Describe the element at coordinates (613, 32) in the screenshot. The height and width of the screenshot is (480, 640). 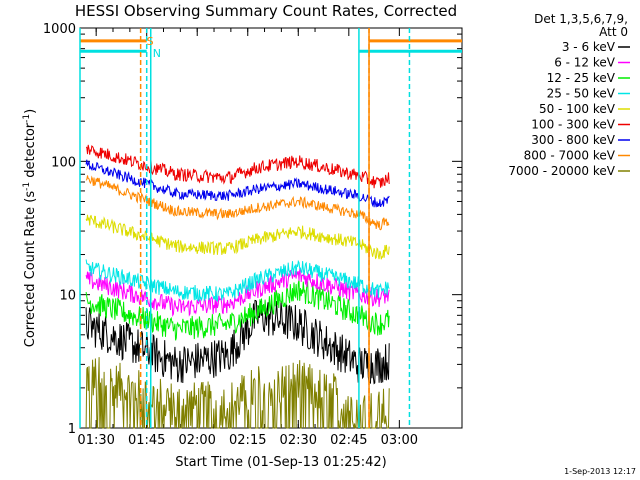
I see `legend-header-2: Att 0` at that location.